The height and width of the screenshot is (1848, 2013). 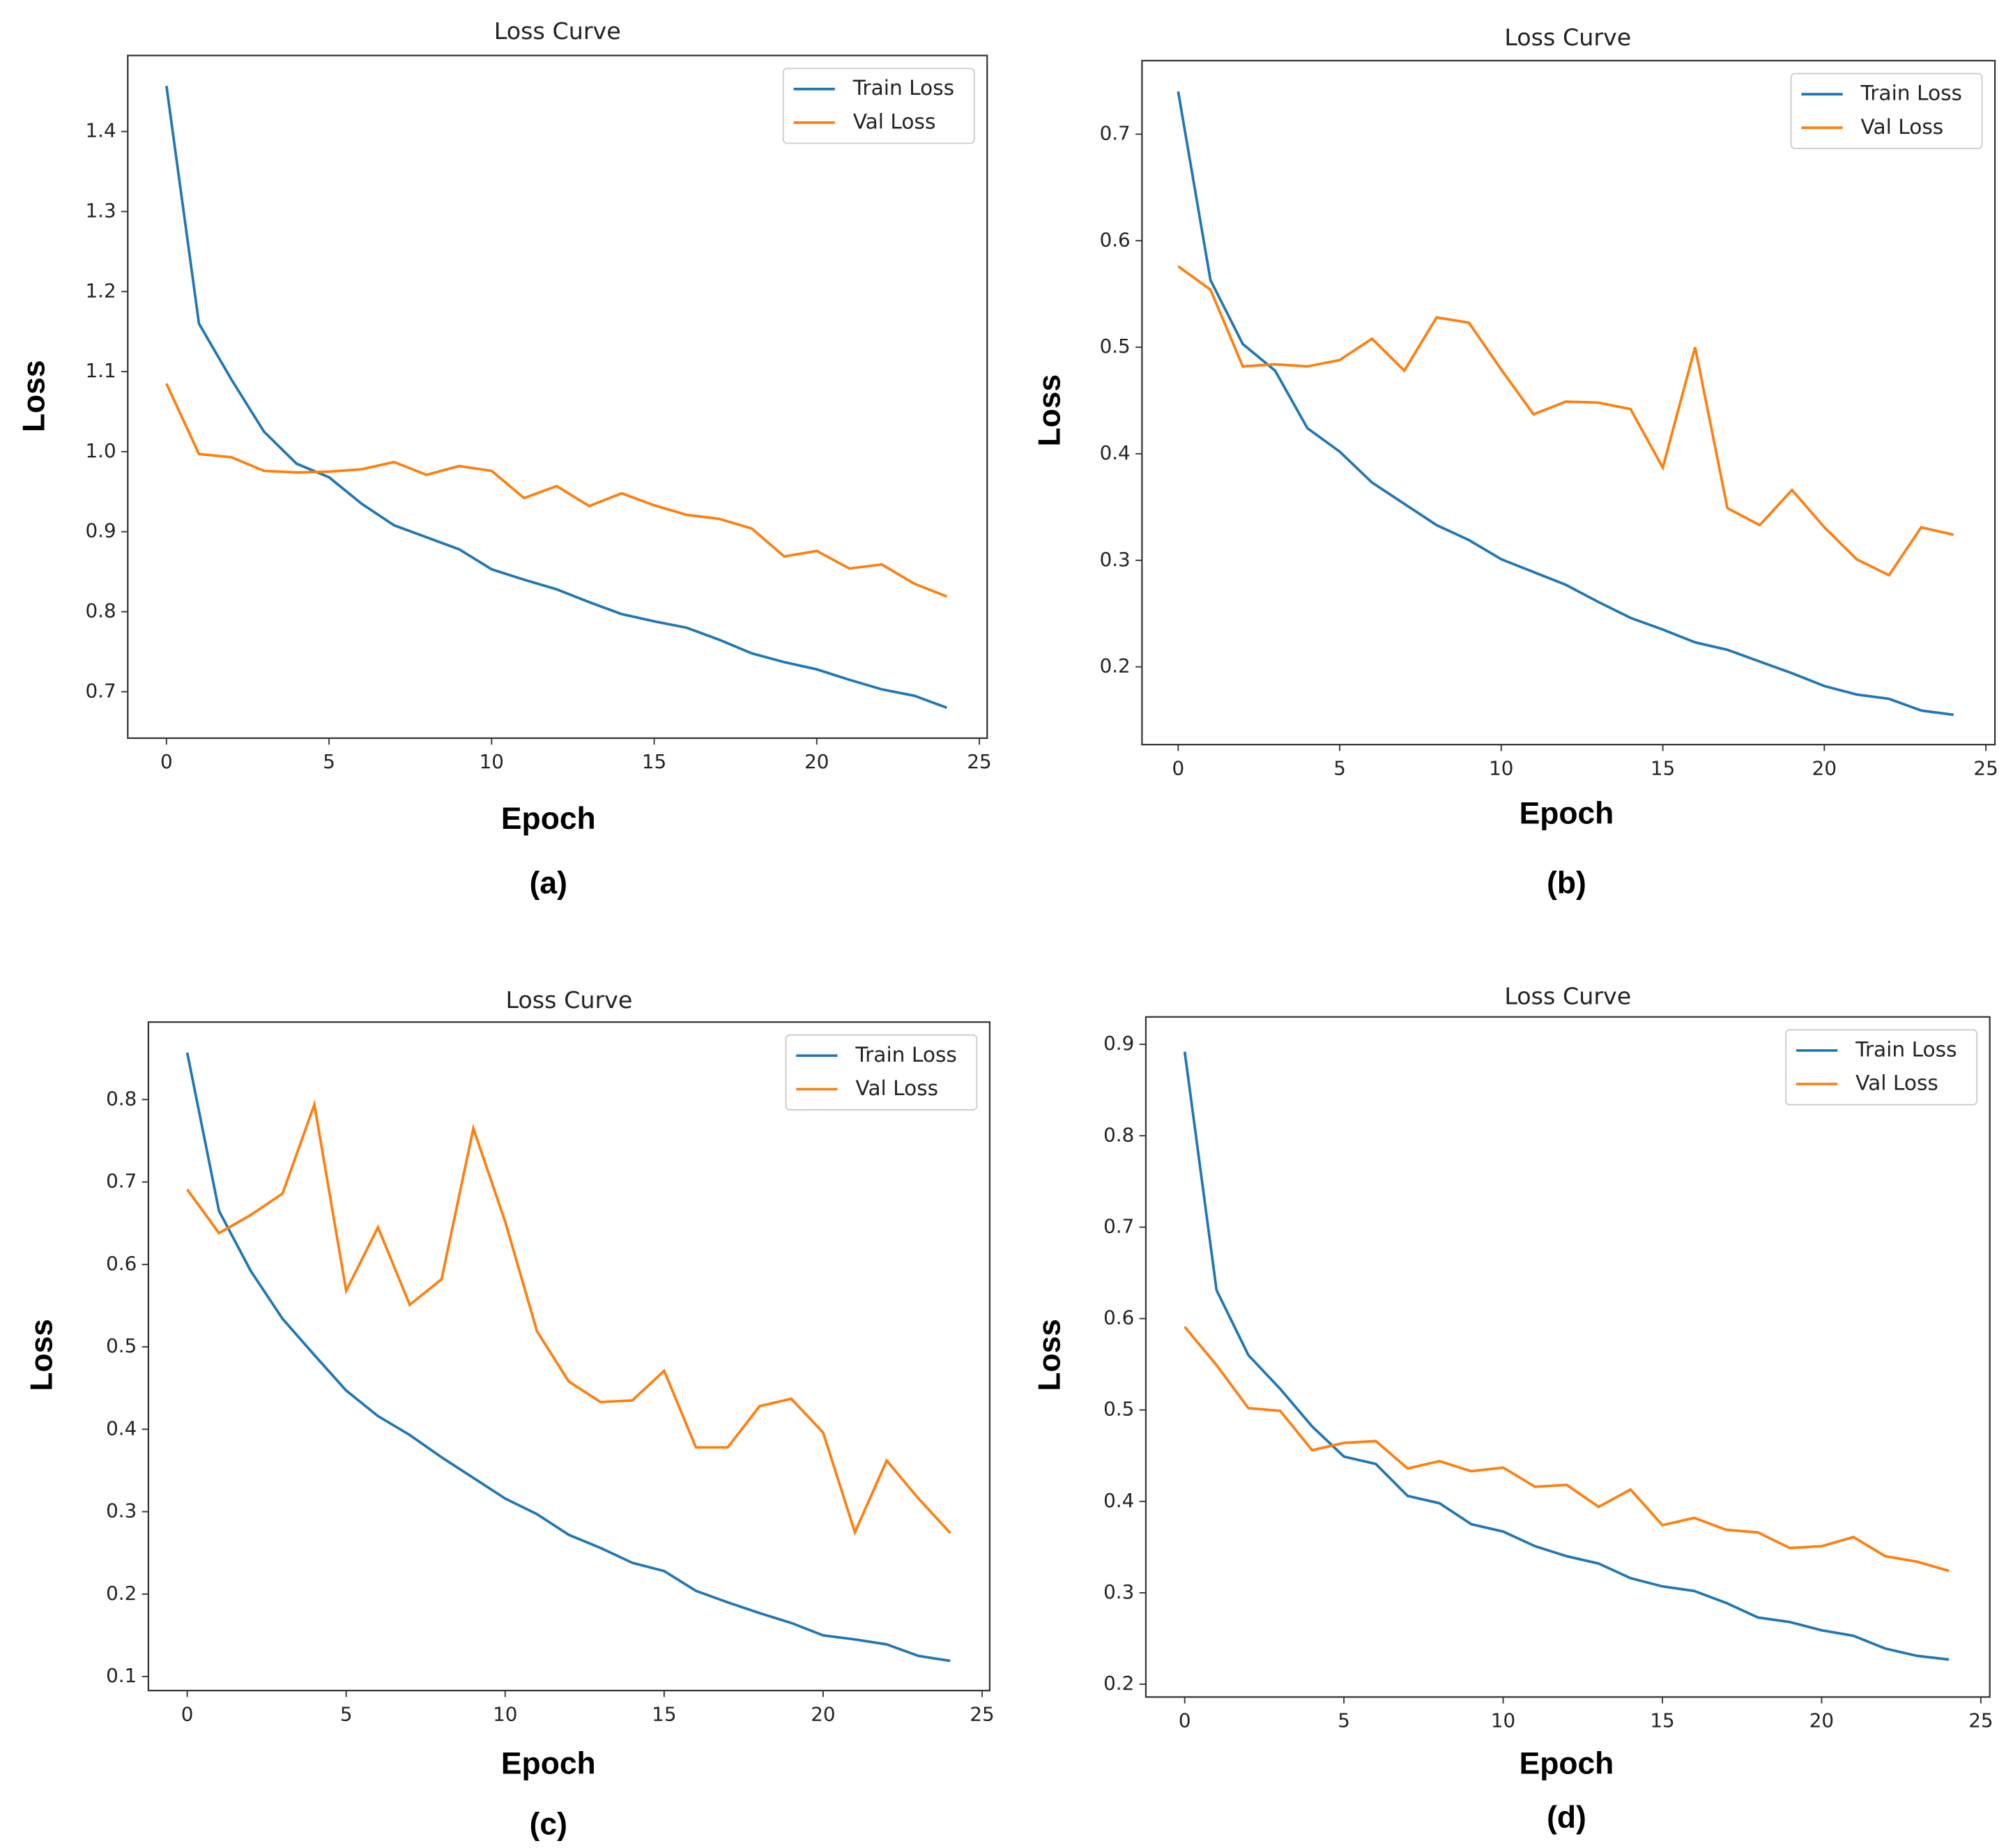 I want to click on y-tick-label: 0.1, so click(x=121, y=1675).